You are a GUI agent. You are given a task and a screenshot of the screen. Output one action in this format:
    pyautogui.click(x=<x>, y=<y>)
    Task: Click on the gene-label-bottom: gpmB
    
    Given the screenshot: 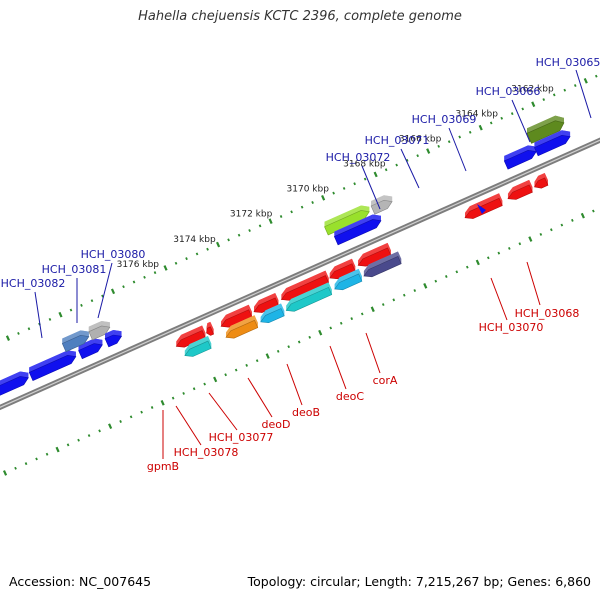 What is the action you would take?
    pyautogui.click(x=163, y=466)
    